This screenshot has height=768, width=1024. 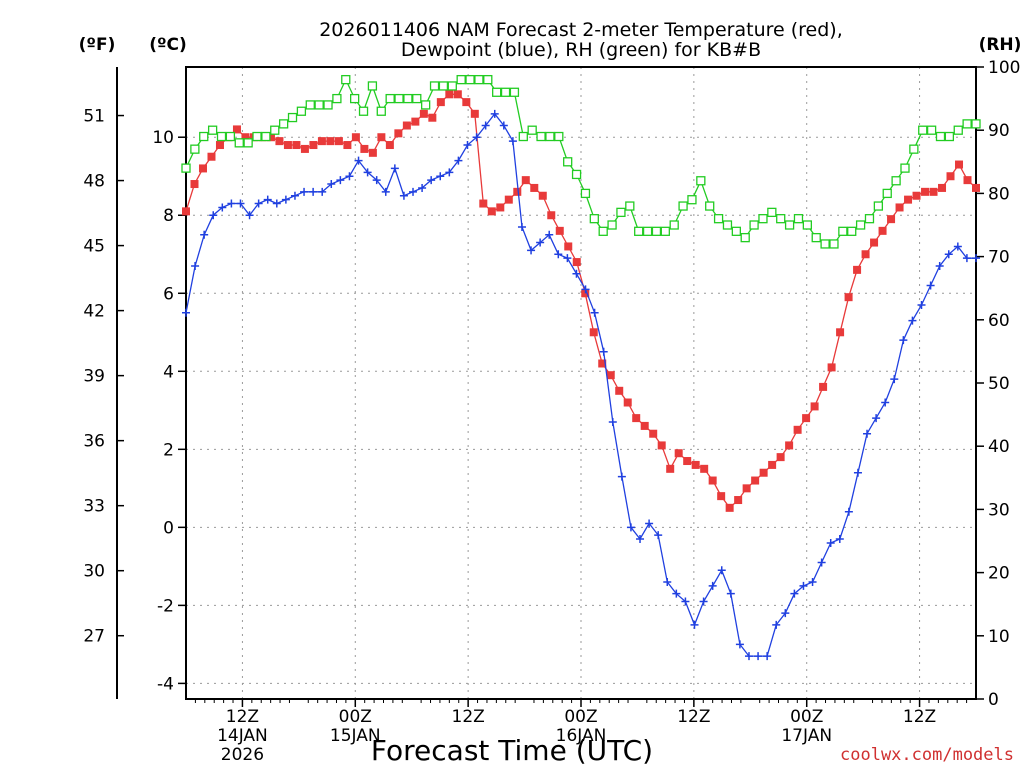 What do you see at coordinates (94, 117) in the screenshot?
I see `fahrenheit-tick-label: 51` at bounding box center [94, 117].